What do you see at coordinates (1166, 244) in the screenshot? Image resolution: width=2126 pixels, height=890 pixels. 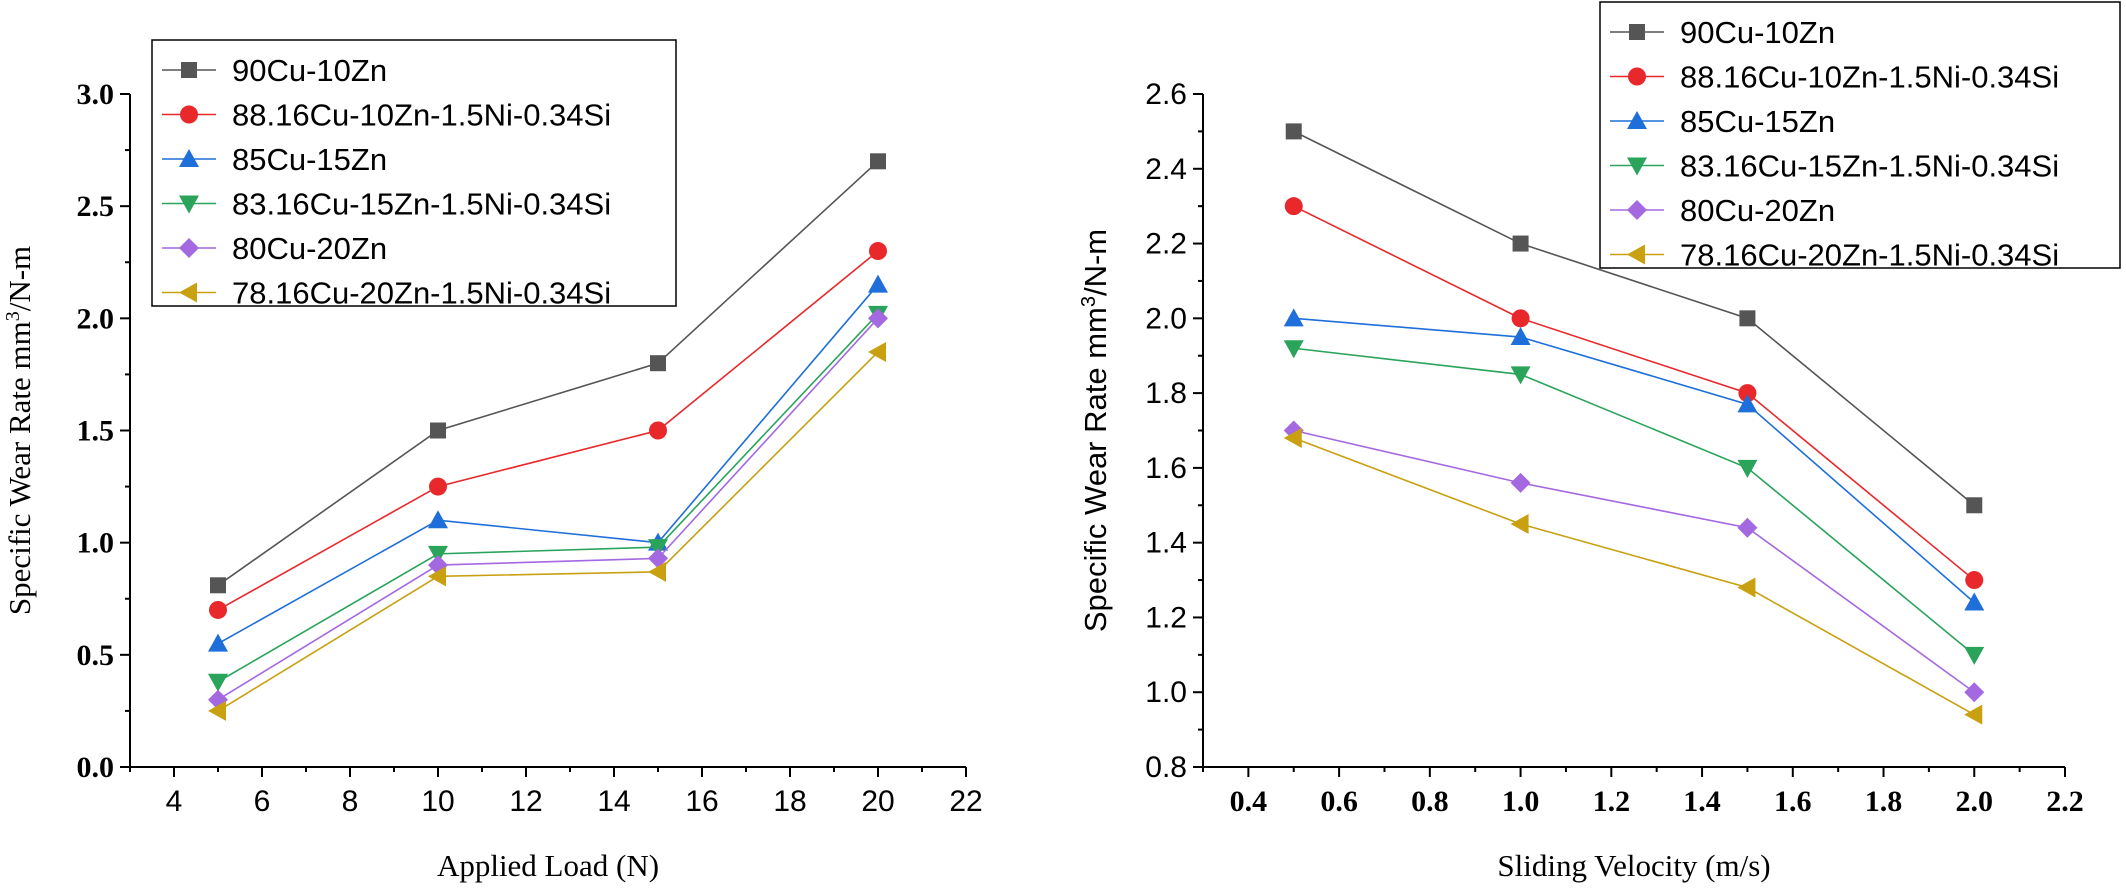 I see `y-tick-label: 2.2` at bounding box center [1166, 244].